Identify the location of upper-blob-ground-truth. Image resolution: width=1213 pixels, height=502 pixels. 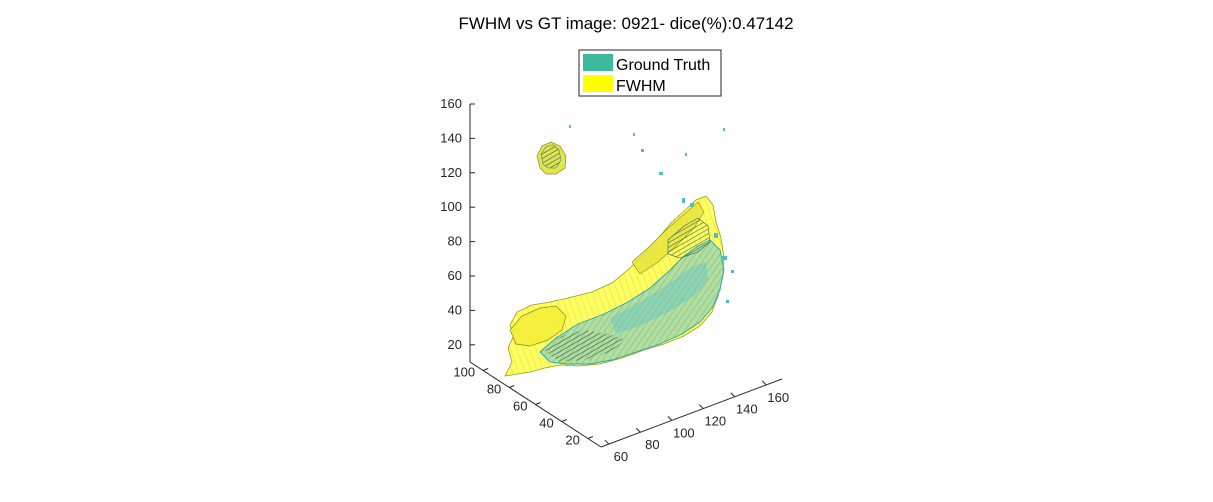
(551, 156).